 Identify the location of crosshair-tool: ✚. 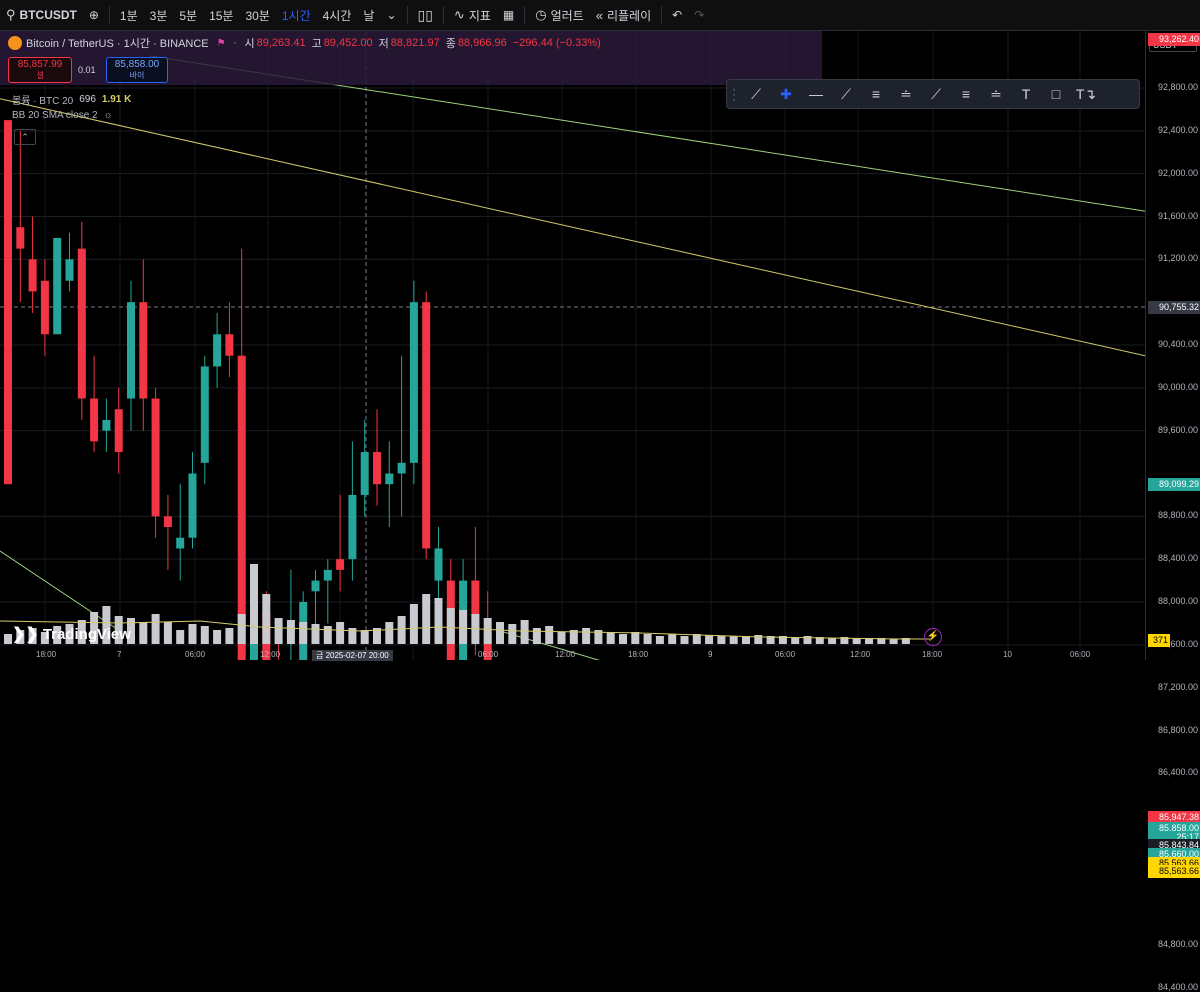
(786, 94).